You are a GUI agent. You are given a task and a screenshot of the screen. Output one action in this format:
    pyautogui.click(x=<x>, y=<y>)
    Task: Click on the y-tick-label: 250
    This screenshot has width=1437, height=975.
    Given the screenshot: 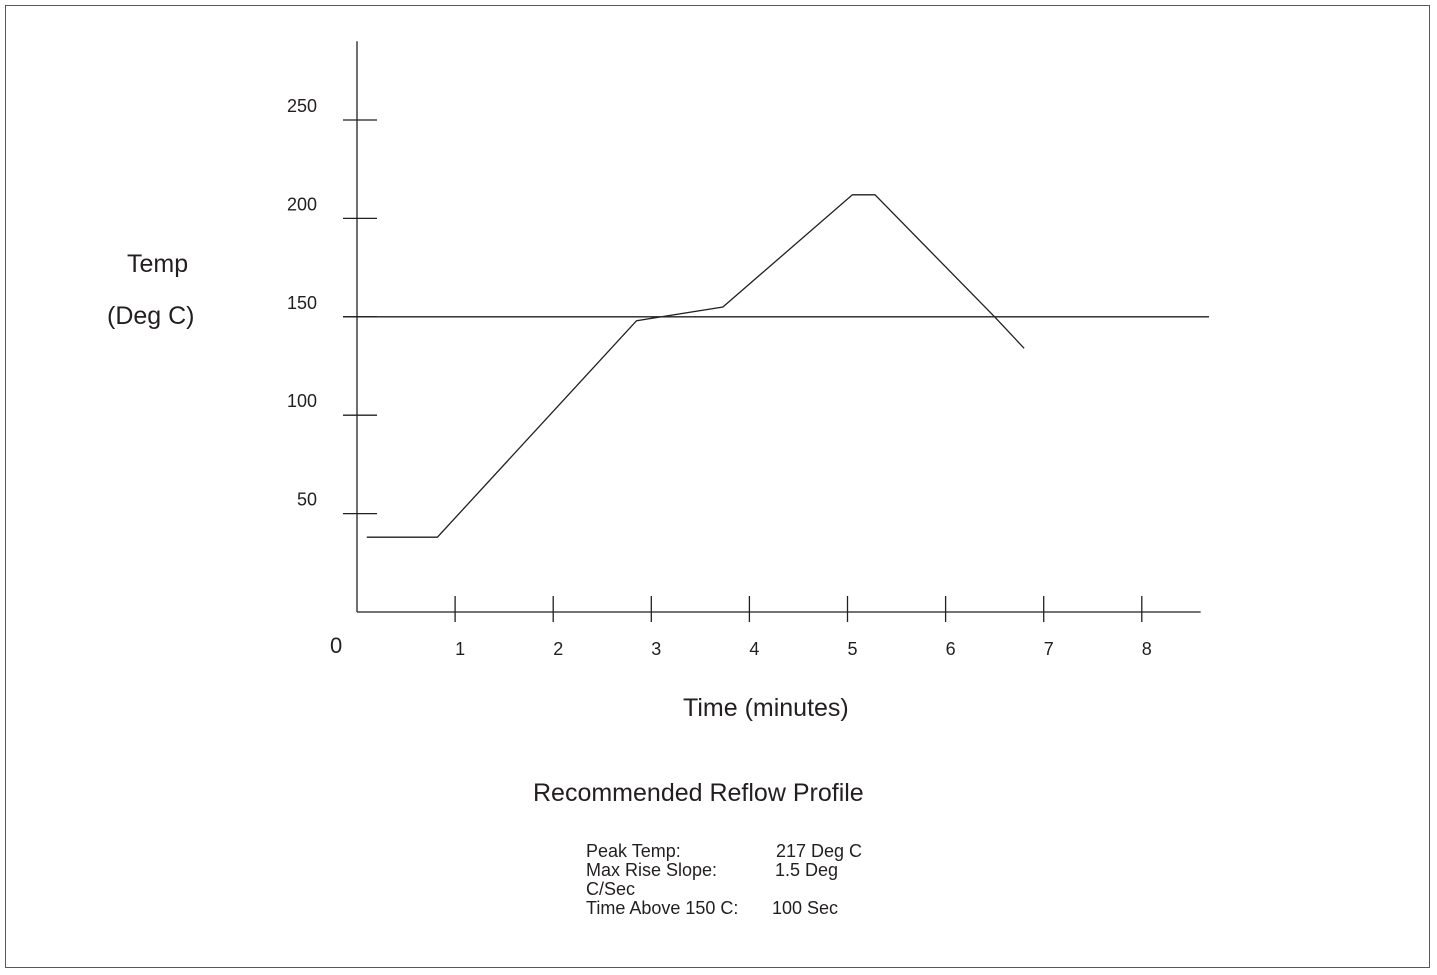 What is the action you would take?
    pyautogui.click(x=302, y=106)
    